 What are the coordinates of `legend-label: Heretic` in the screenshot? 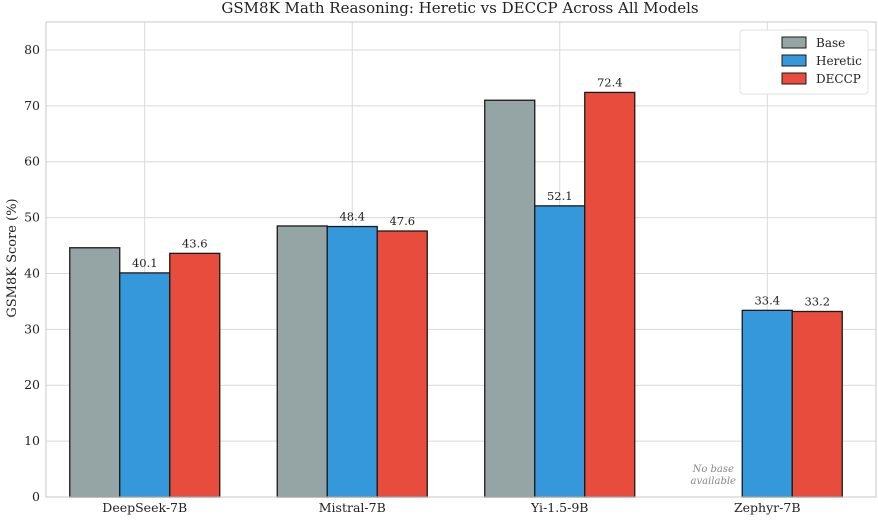 It's located at (839, 61).